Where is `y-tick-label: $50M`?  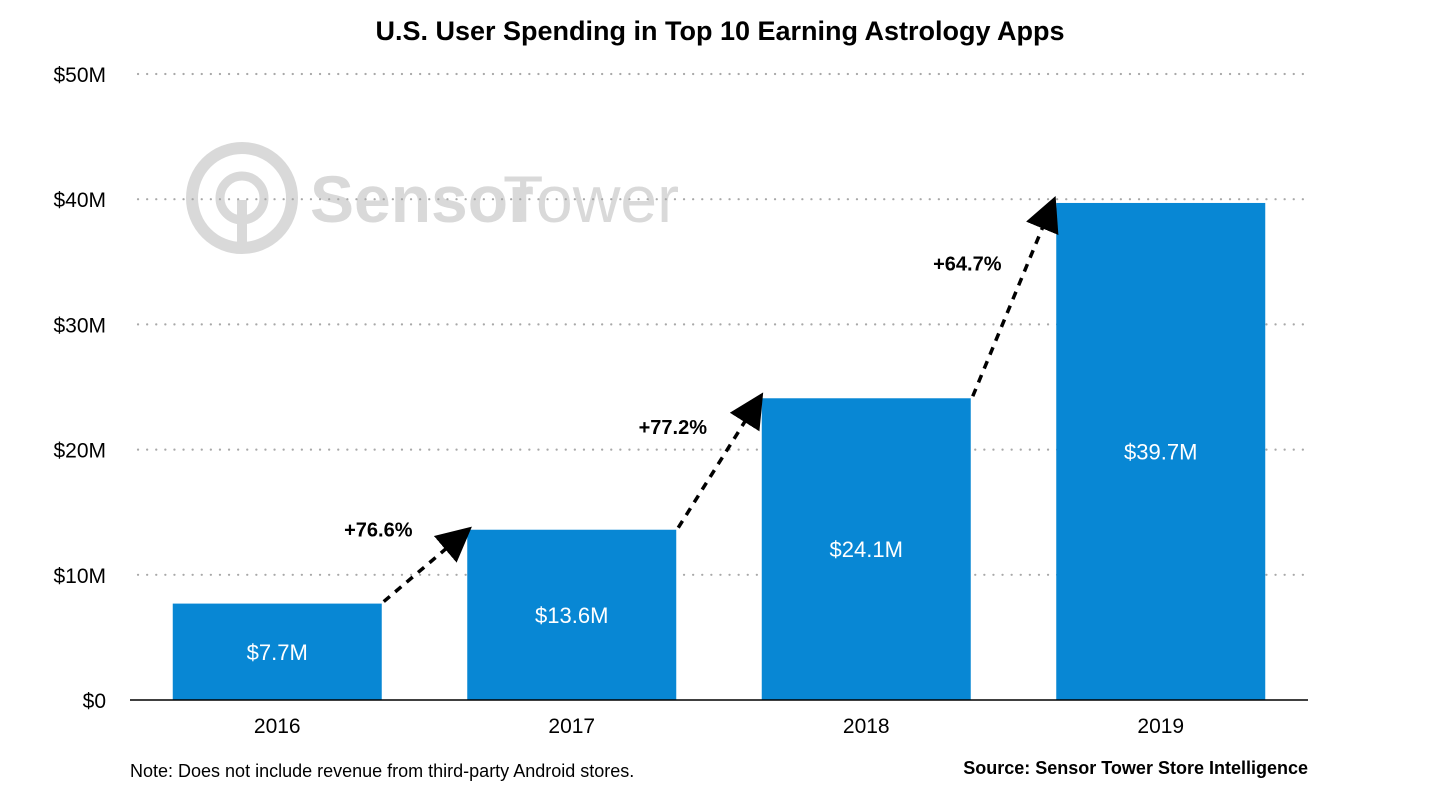
y-tick-label: $50M is located at coordinates (79, 75).